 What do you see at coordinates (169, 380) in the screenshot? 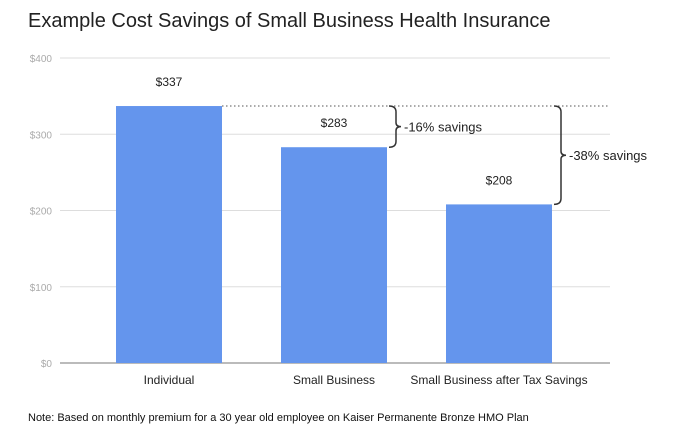
I see `x-tick-label: Individual` at bounding box center [169, 380].